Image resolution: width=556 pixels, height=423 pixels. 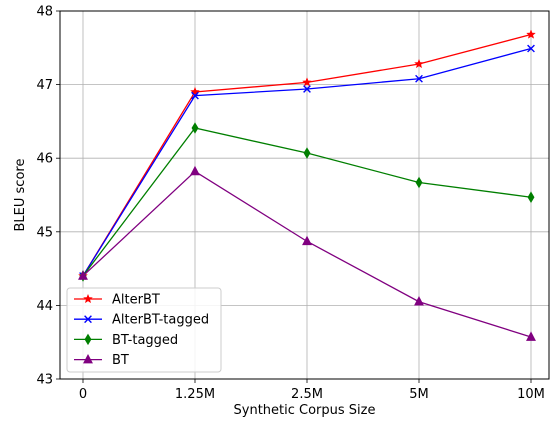 What do you see at coordinates (44, 306) in the screenshot?
I see `y-tick-label: 44` at bounding box center [44, 306].